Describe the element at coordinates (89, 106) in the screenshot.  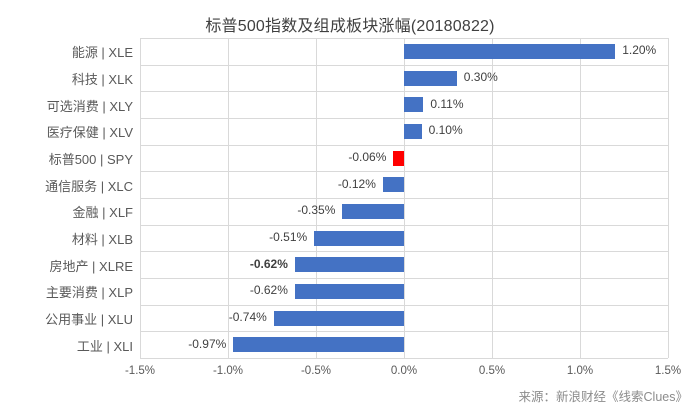
I see `category-label: 可选消费 | XLY` at that location.